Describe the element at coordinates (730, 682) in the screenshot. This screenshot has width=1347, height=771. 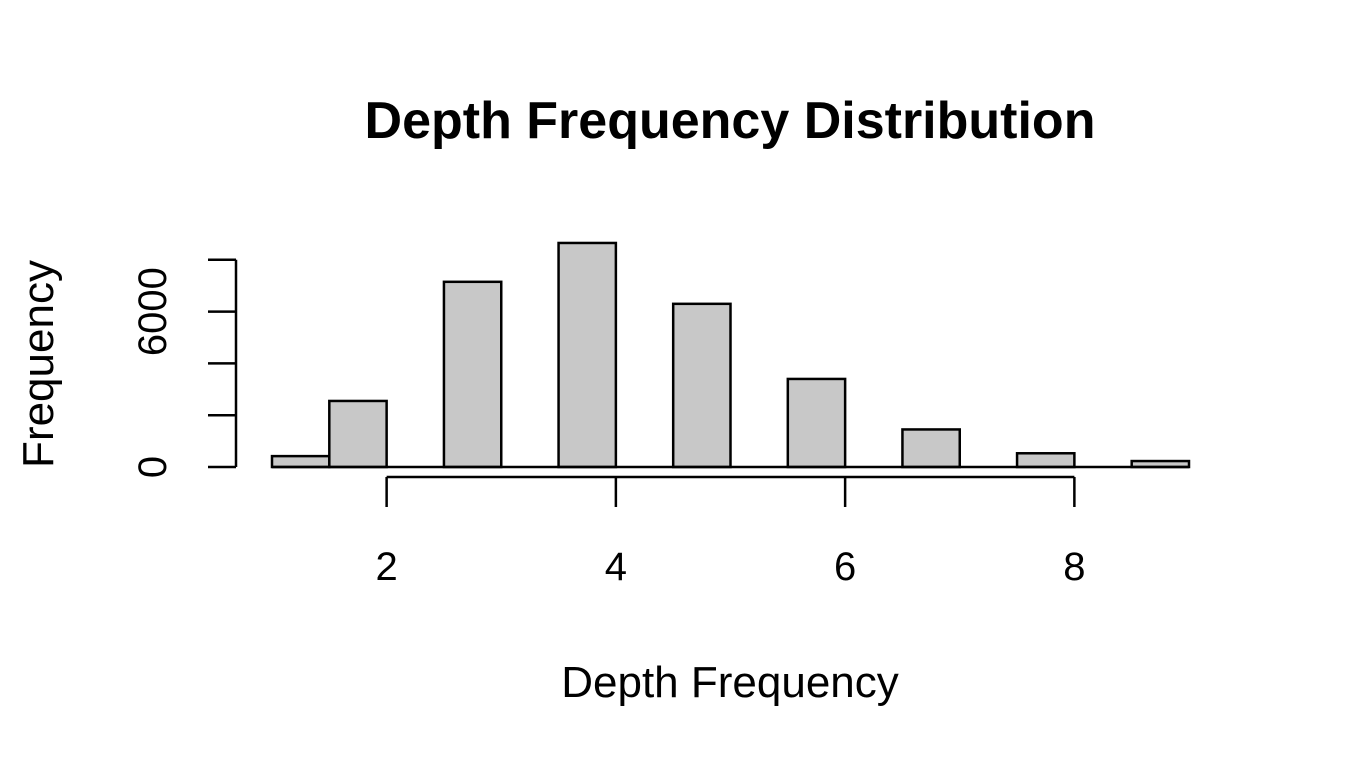
I see `x-axis-label: Depth Frequency` at that location.